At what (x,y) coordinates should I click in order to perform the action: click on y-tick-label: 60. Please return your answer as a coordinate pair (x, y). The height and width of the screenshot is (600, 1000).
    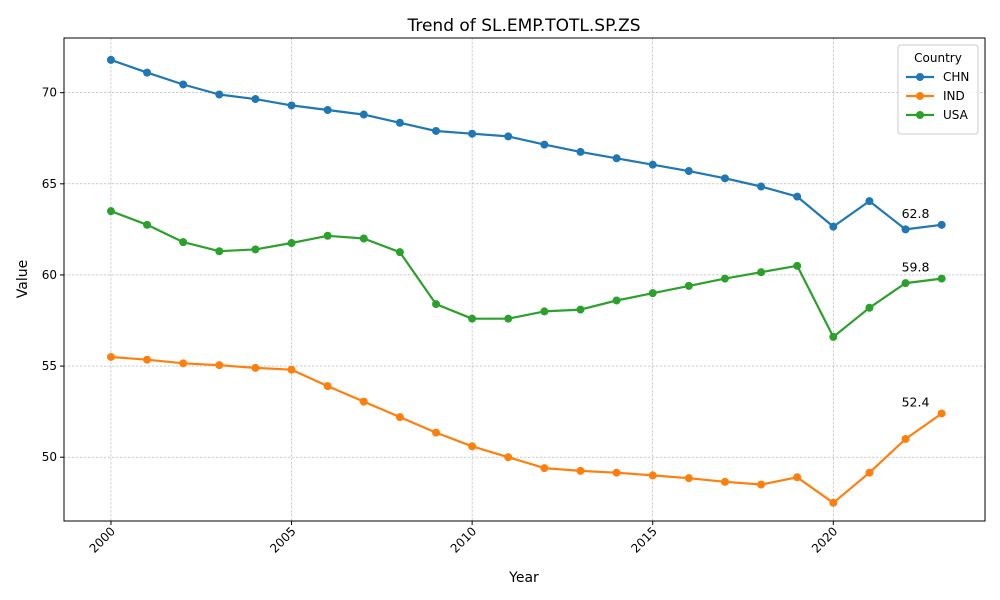
    Looking at the image, I should click on (49, 275).